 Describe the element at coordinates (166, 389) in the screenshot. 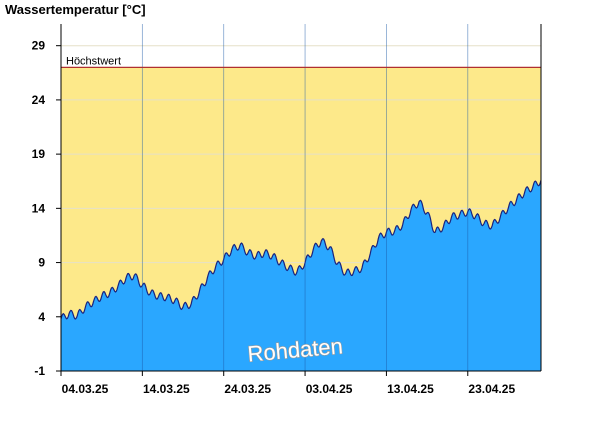

I see `x-tick-label: 14.03.25` at that location.